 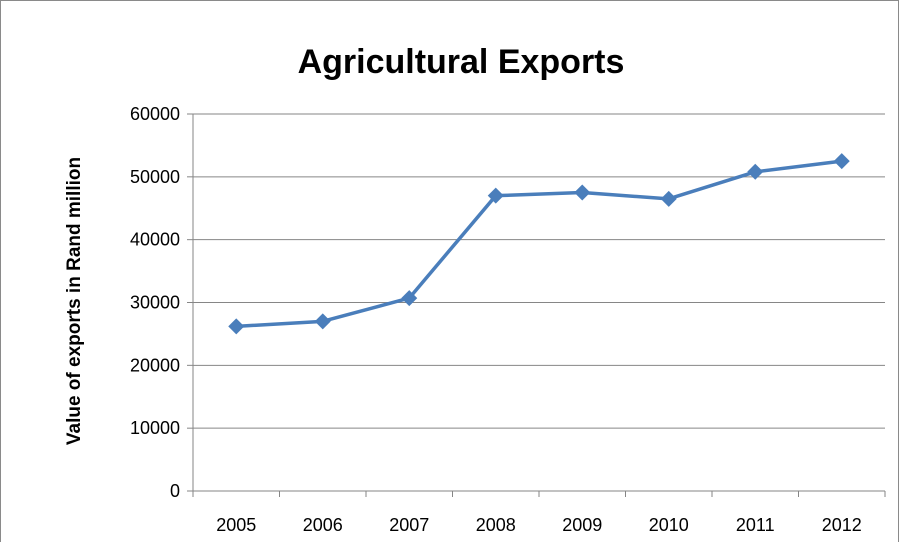 I want to click on x-tick-label: 2008, so click(x=496, y=525).